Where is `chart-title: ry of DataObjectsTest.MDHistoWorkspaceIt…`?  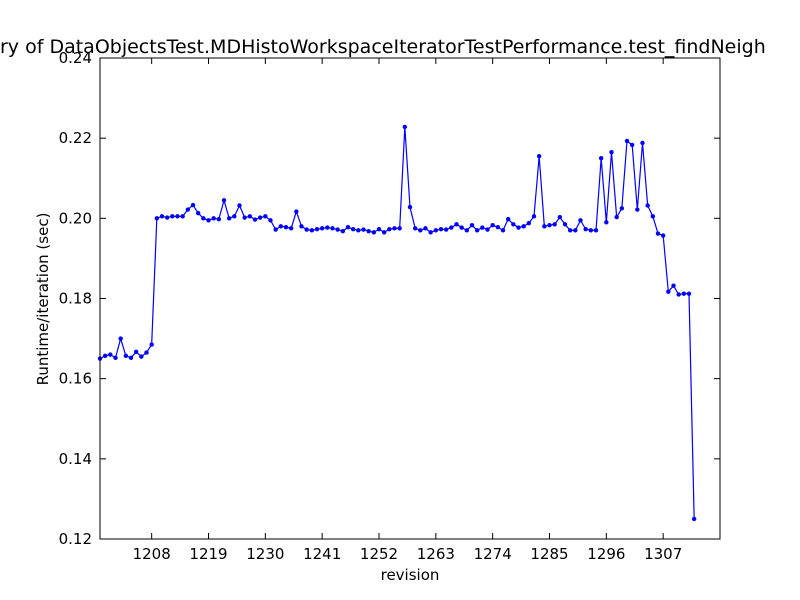 chart-title: ry of DataObjectsTest.MDHistoWorkspaceIt… is located at coordinates (383, 47).